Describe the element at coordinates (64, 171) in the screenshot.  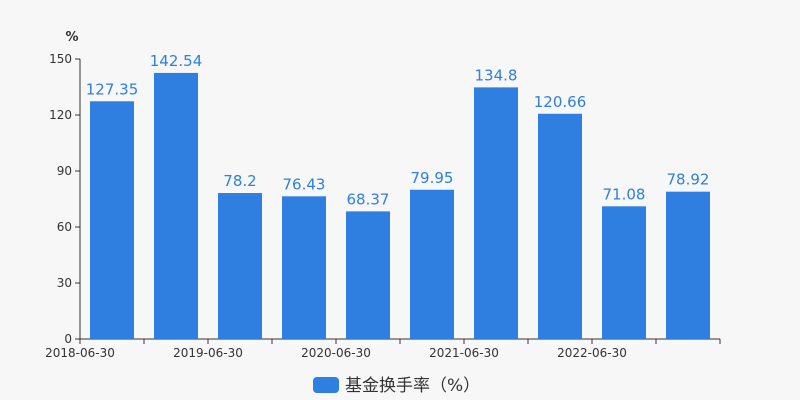
I see `y-tick-label: 90` at that location.